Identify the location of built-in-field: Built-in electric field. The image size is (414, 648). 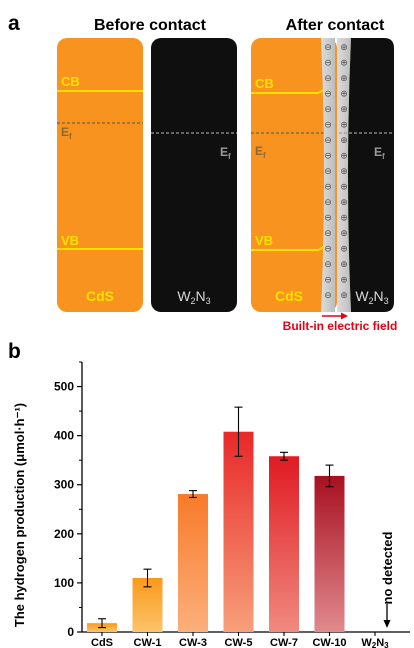
(340, 322).